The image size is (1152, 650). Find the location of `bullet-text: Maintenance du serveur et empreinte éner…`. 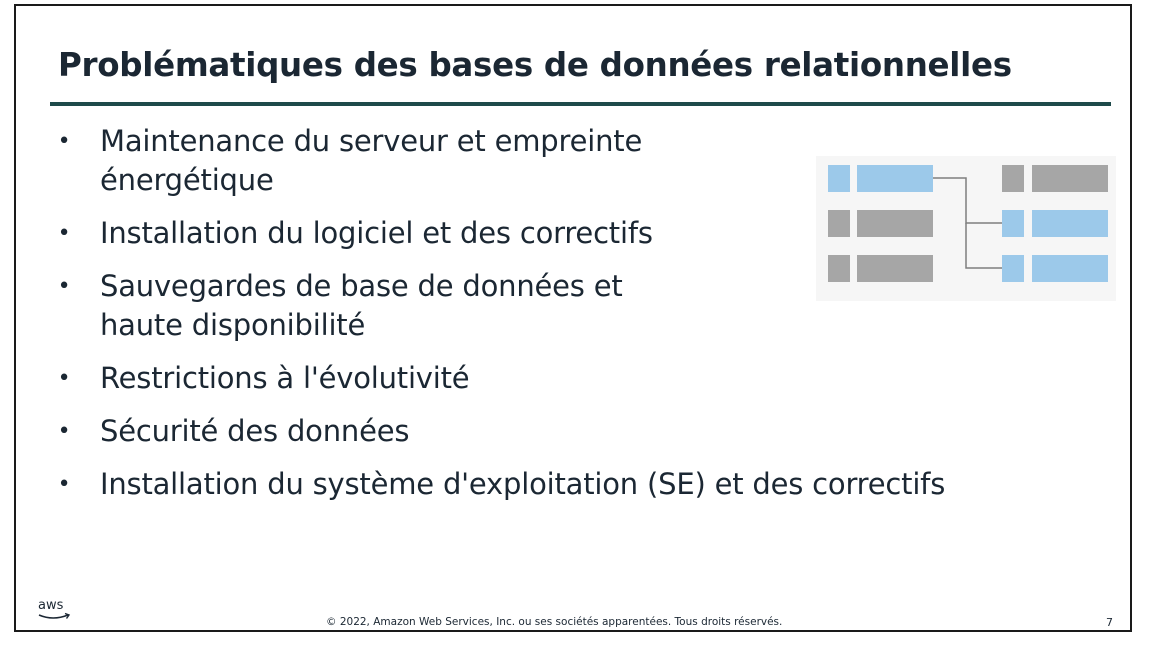

bullet-text: Maintenance du serveur et empreinte éner… is located at coordinates (371, 160).